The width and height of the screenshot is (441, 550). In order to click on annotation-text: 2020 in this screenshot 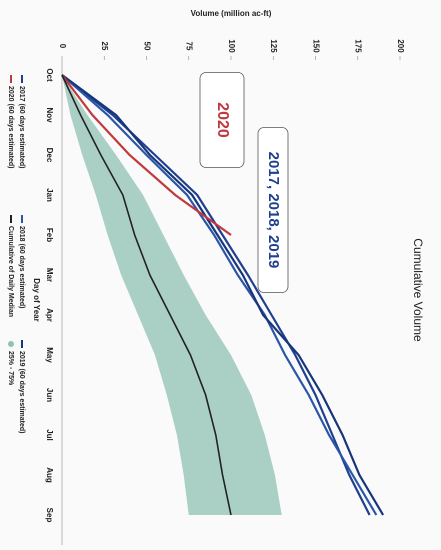, I will do `click(222, 120)`.